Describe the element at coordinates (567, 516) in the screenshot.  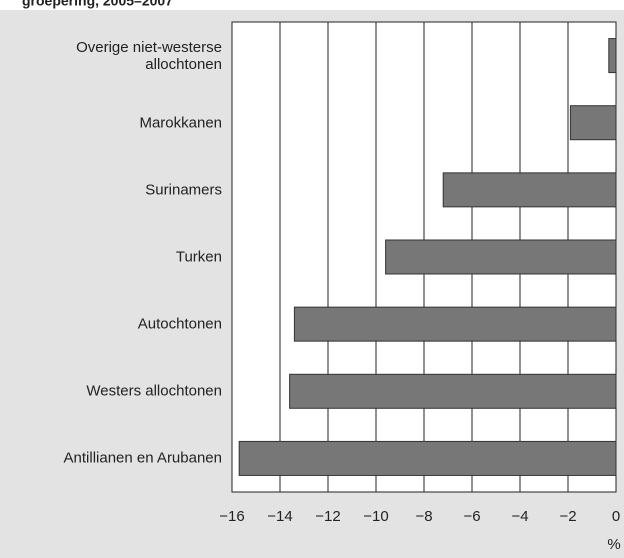
I see `x-tick-label: −2` at that location.